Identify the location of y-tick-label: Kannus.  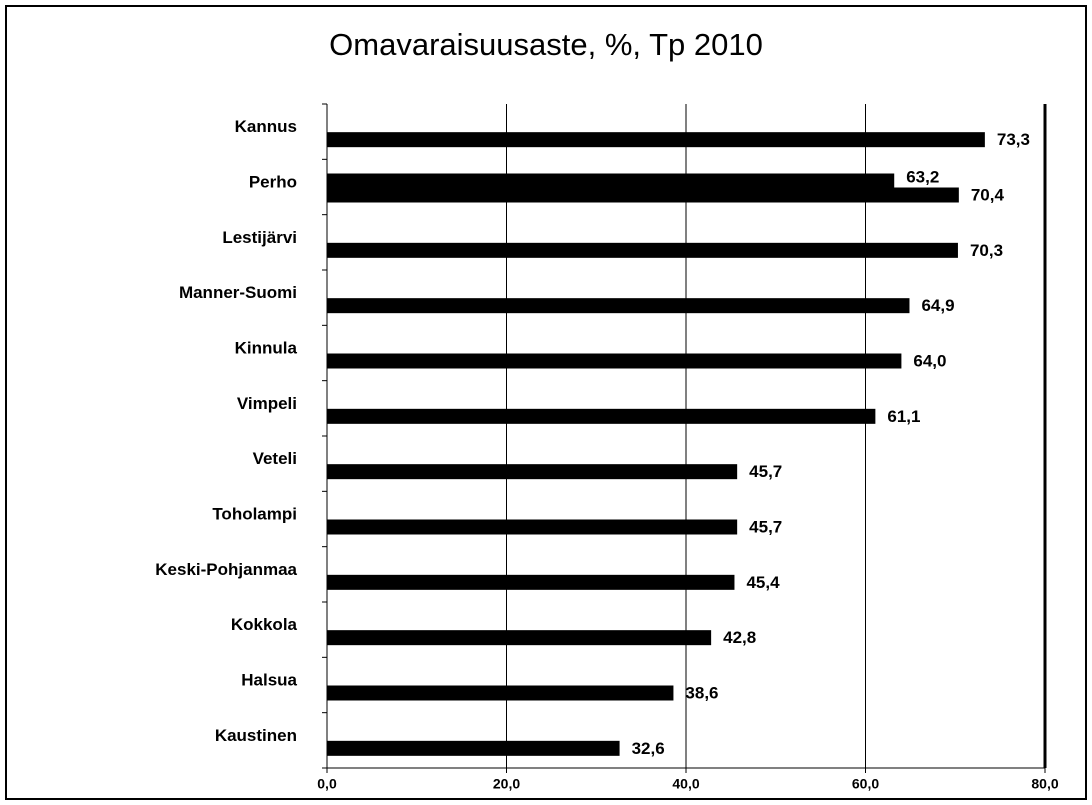
(266, 126).